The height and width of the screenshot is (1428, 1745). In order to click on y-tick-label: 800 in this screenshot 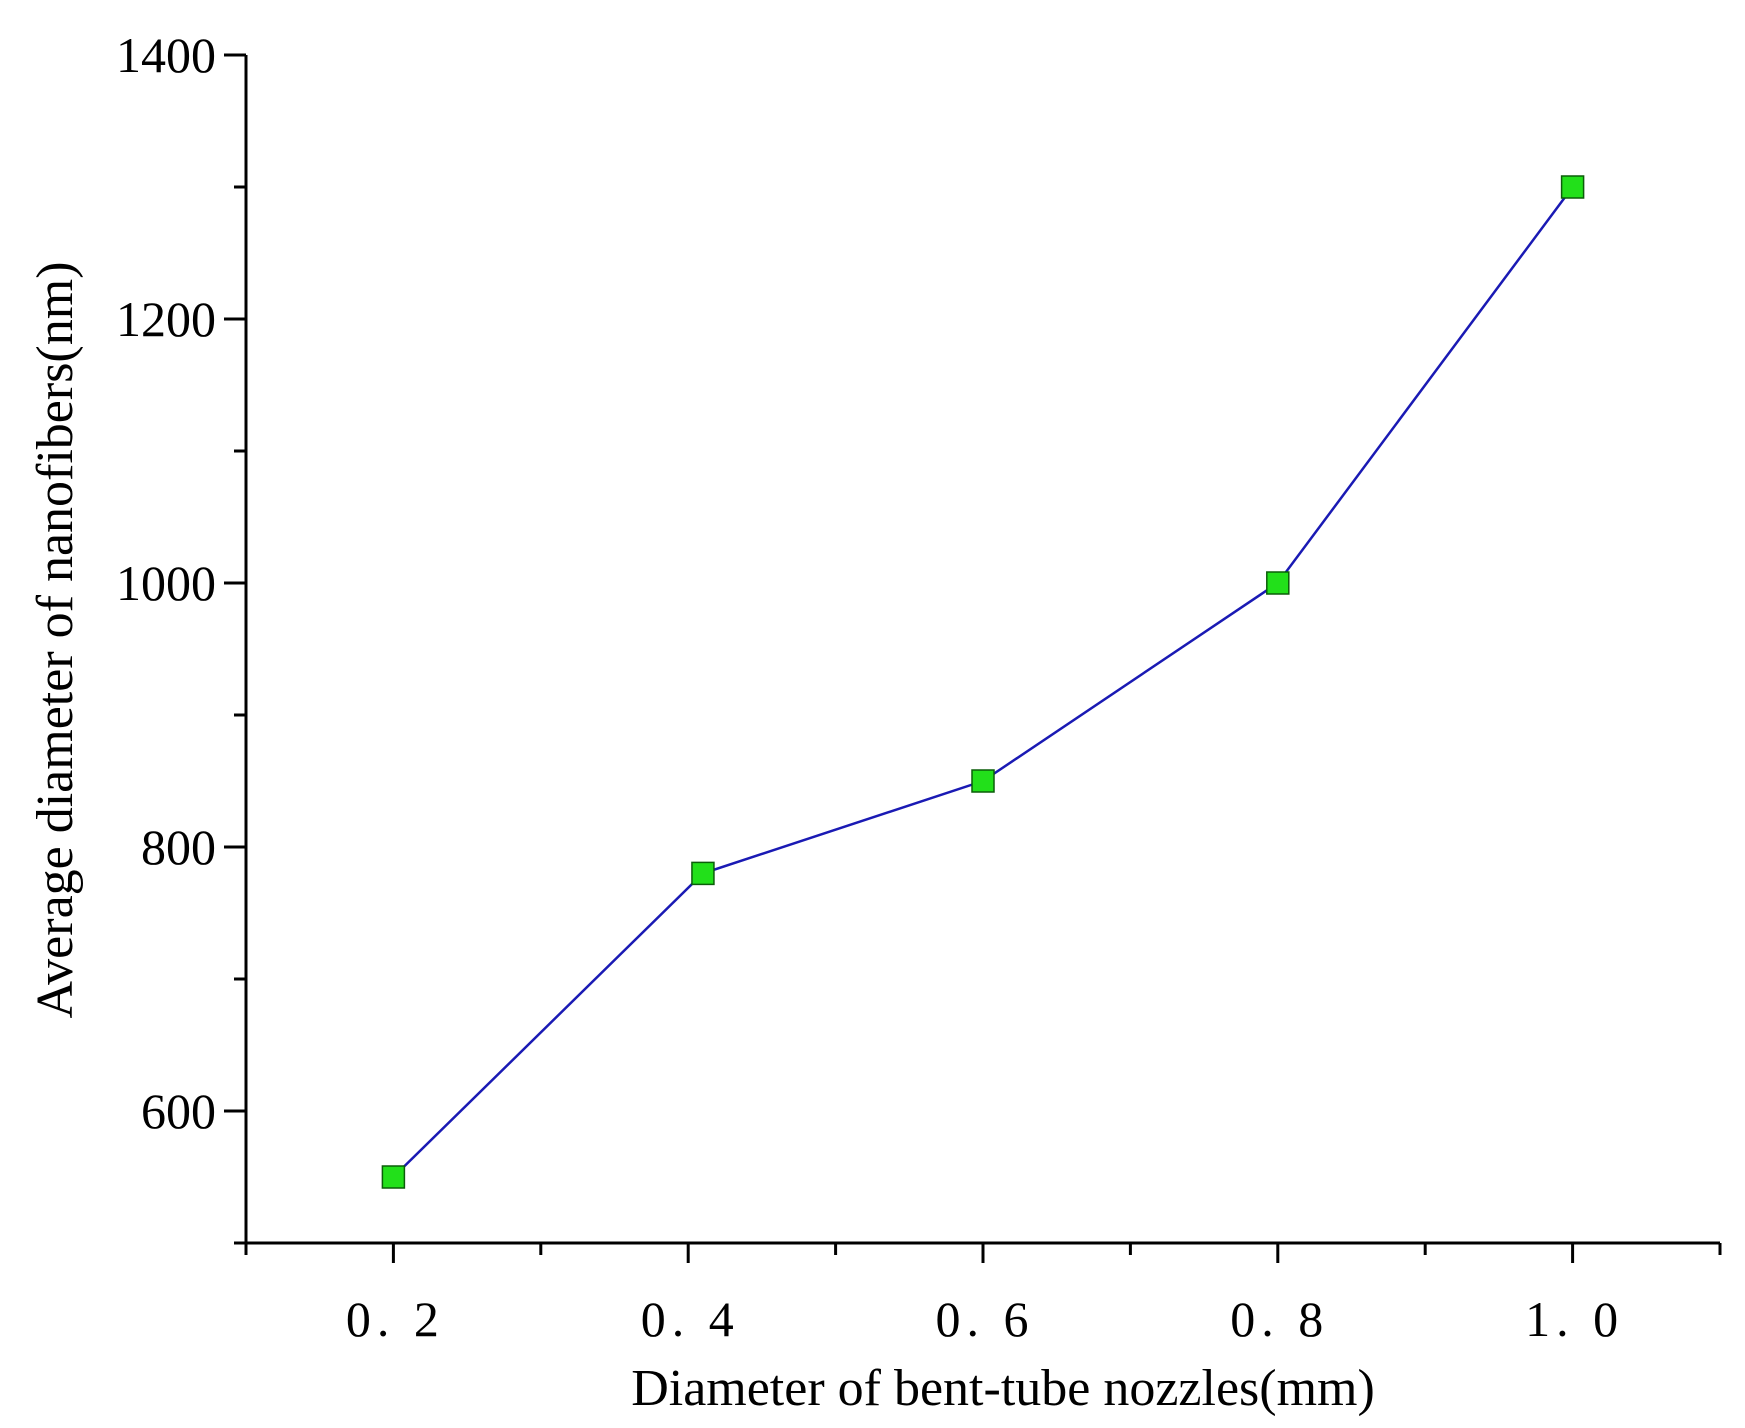, I will do `click(178, 847)`.